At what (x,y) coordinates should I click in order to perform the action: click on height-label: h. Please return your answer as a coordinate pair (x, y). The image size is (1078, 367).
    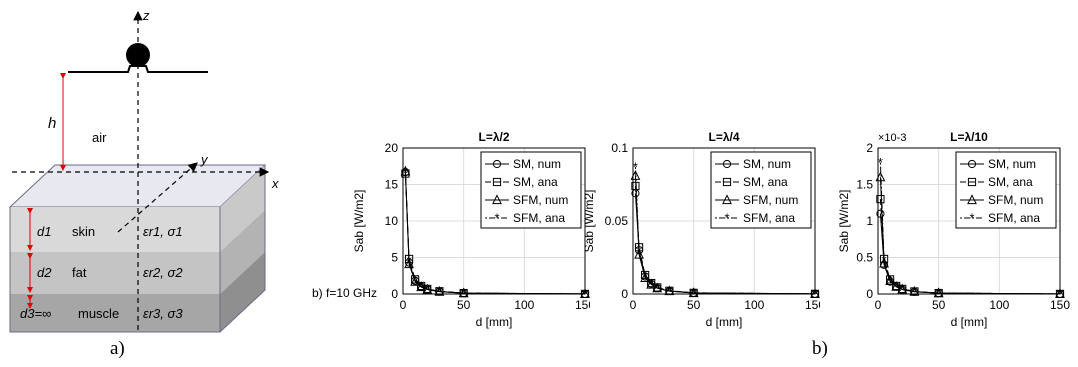
    Looking at the image, I should click on (52, 123).